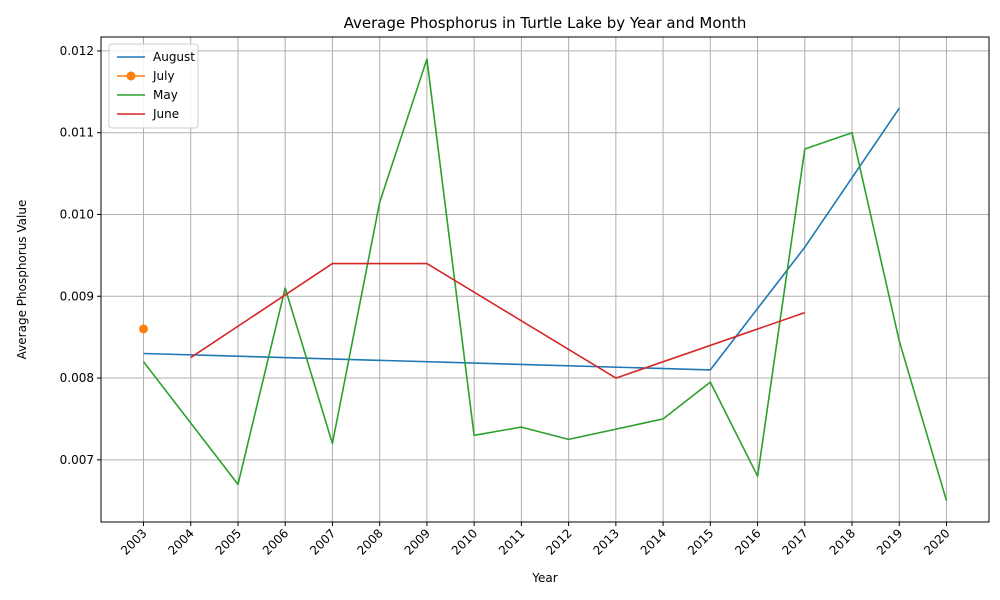 Image resolution: width=1000 pixels, height=600 pixels. I want to click on legend-label-july: July, so click(163, 76).